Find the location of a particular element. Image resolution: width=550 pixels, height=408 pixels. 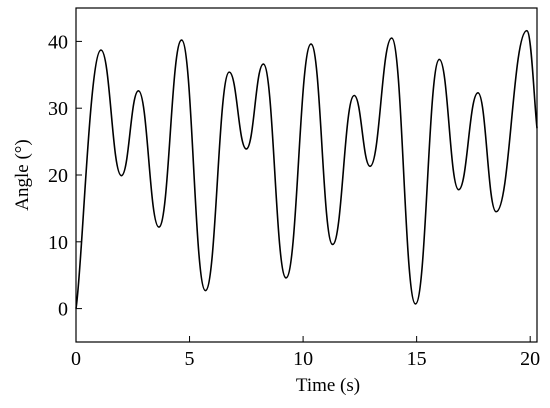

x-tick-label: 15 is located at coordinates (417, 359).